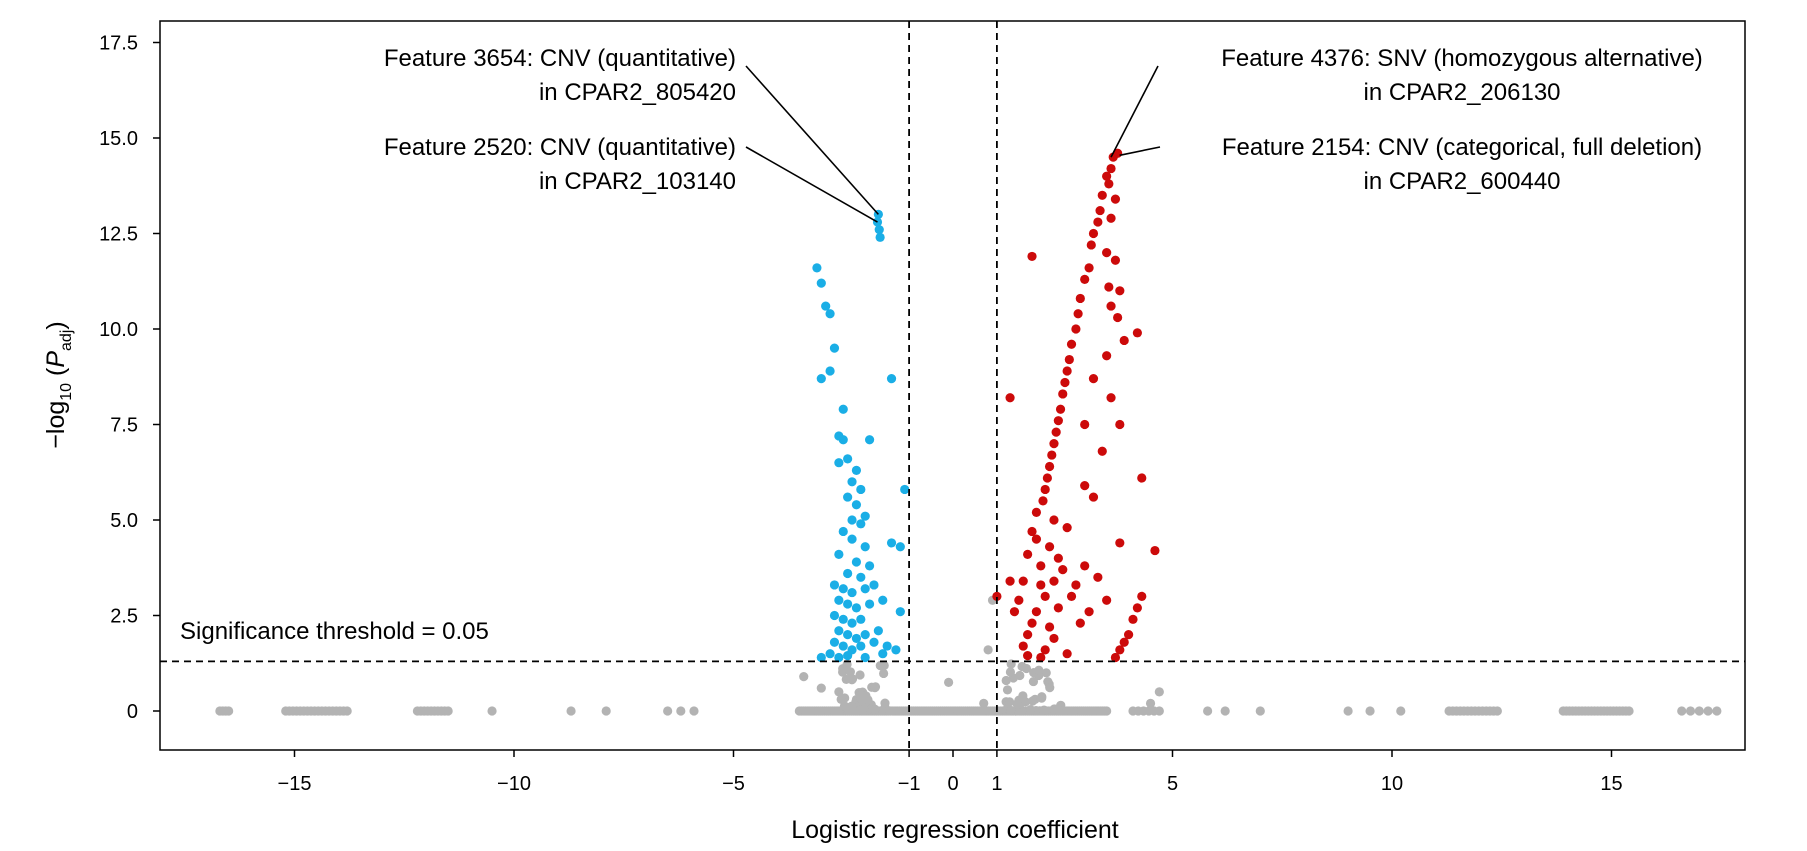 The width and height of the screenshot is (1807, 851). I want to click on x-tick-label: 0, so click(952, 784).